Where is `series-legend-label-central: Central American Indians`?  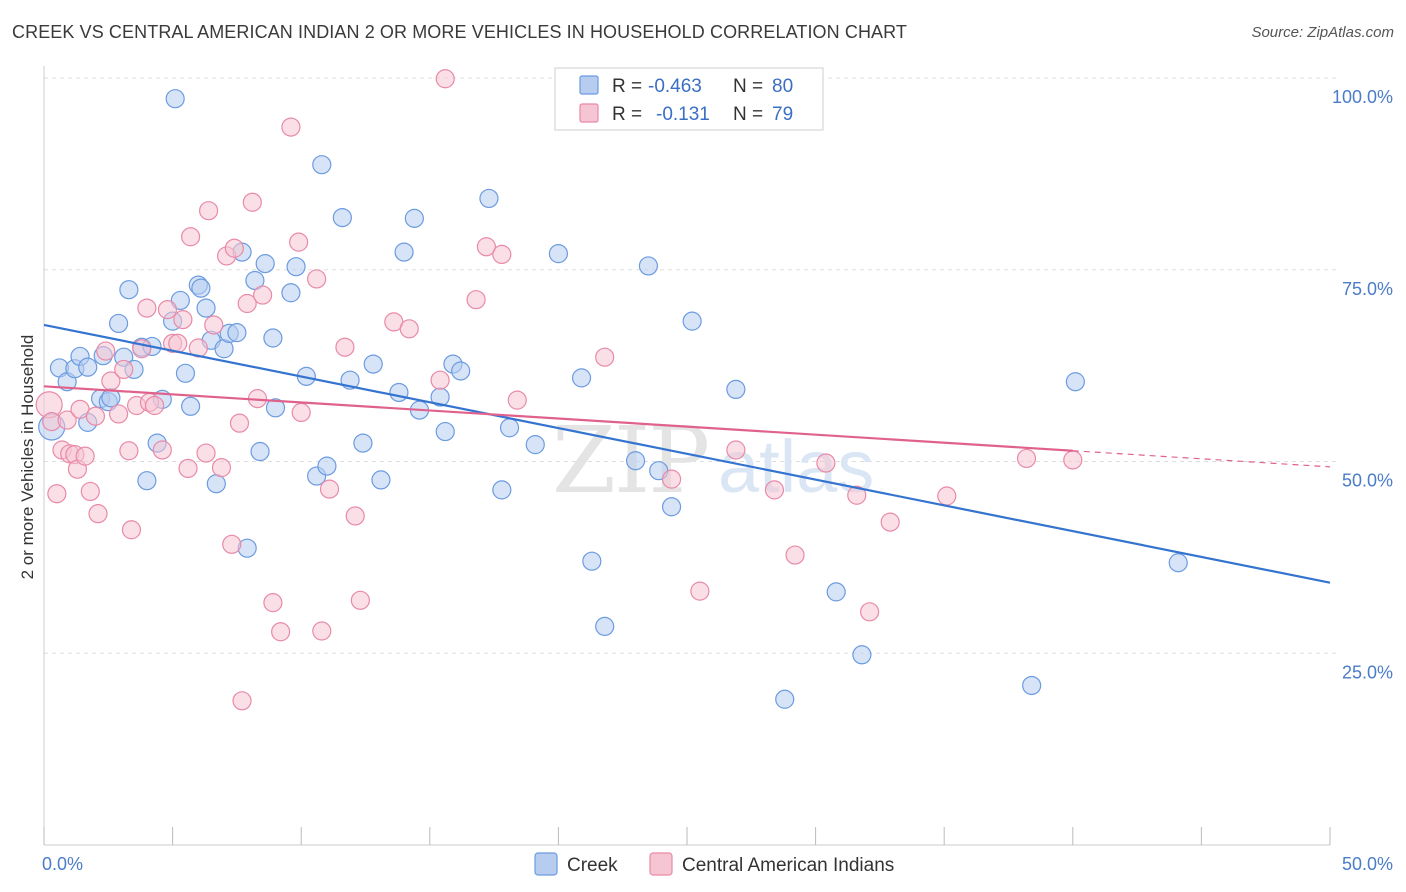
series-legend-label-central: Central American Indians is located at coordinates (788, 865).